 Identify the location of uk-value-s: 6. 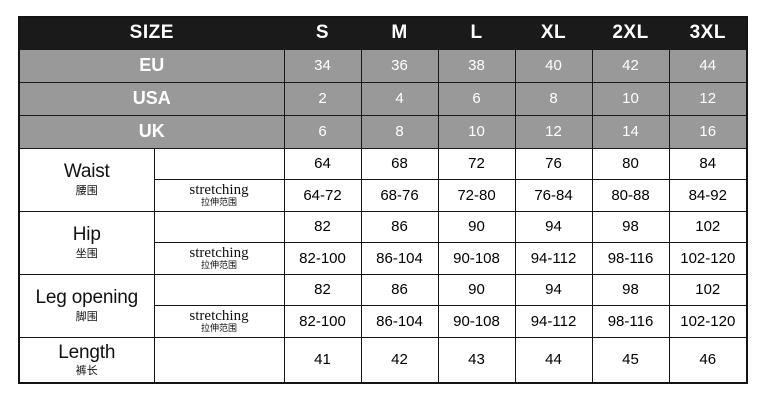
(322, 131).